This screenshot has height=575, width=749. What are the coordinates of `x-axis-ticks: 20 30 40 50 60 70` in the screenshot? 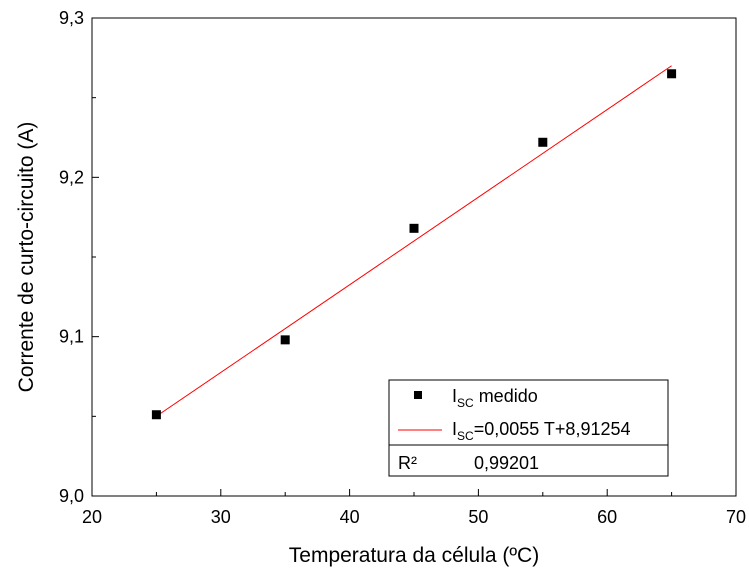 It's located at (414, 508).